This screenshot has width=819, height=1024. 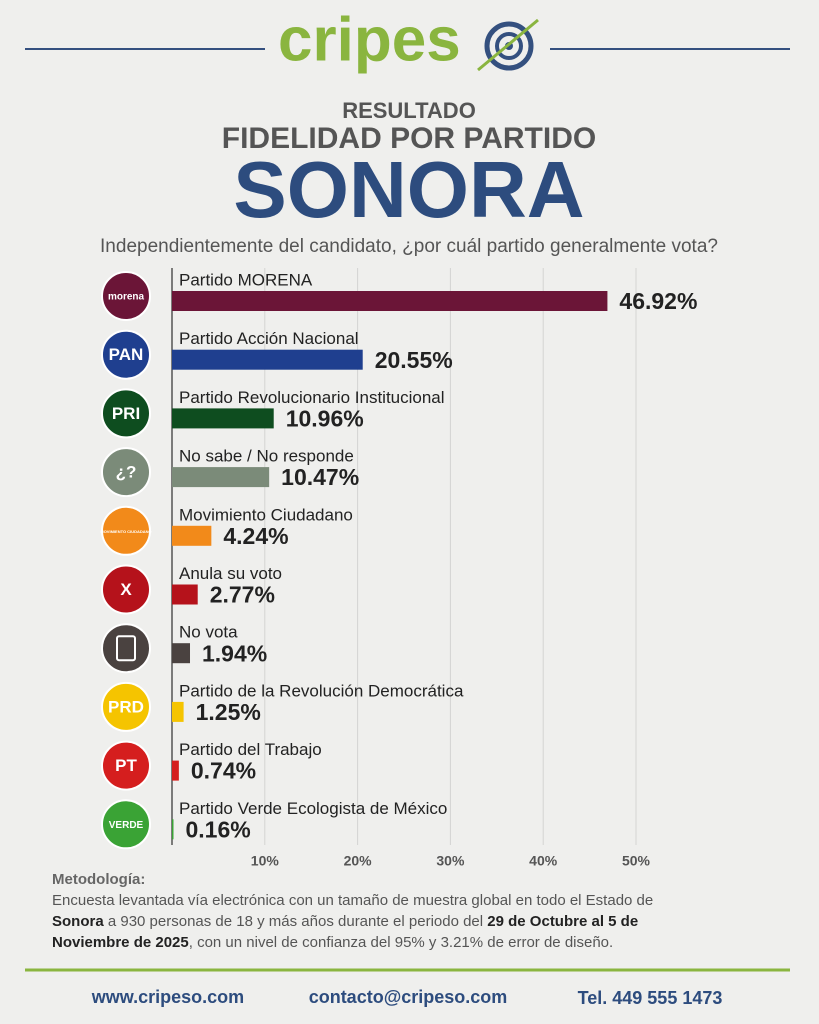 What do you see at coordinates (636, 861) in the screenshot?
I see `x-tick-label: 50%` at bounding box center [636, 861].